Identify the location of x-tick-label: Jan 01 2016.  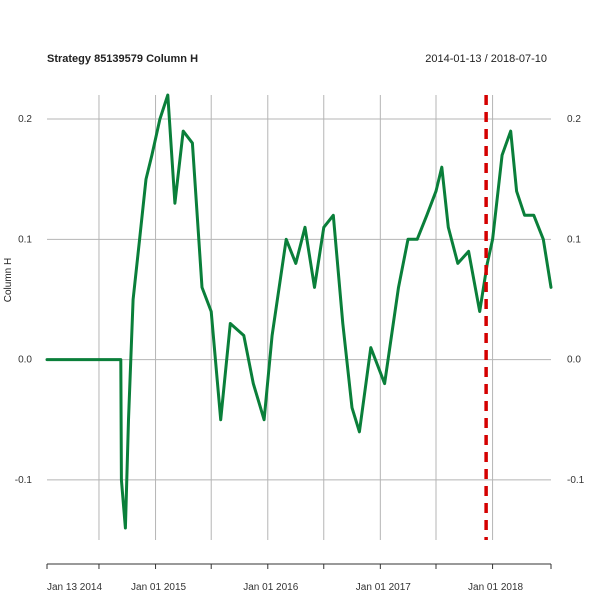
(270, 587).